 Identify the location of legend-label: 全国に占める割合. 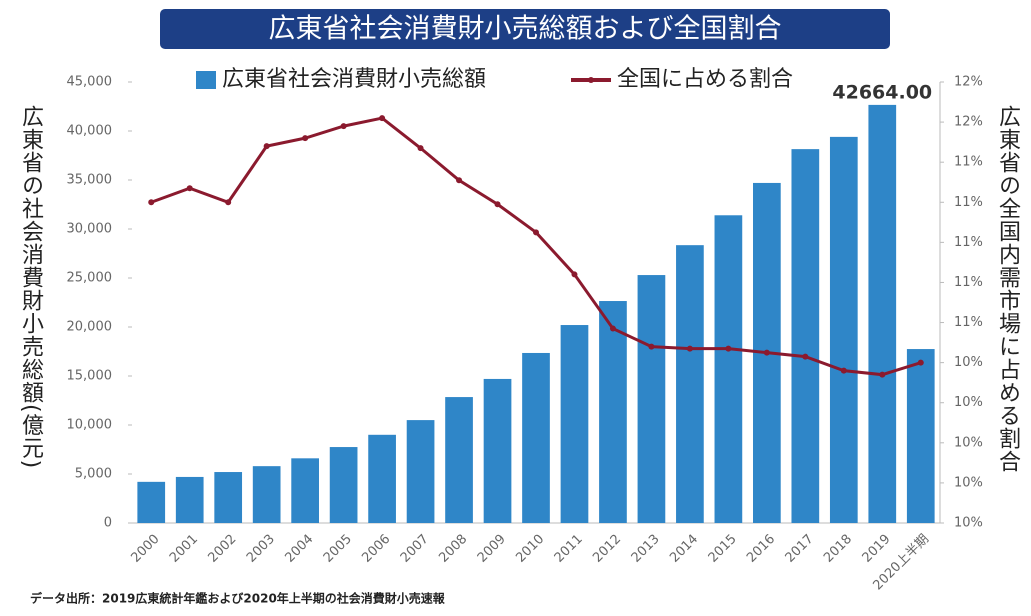
(705, 79).